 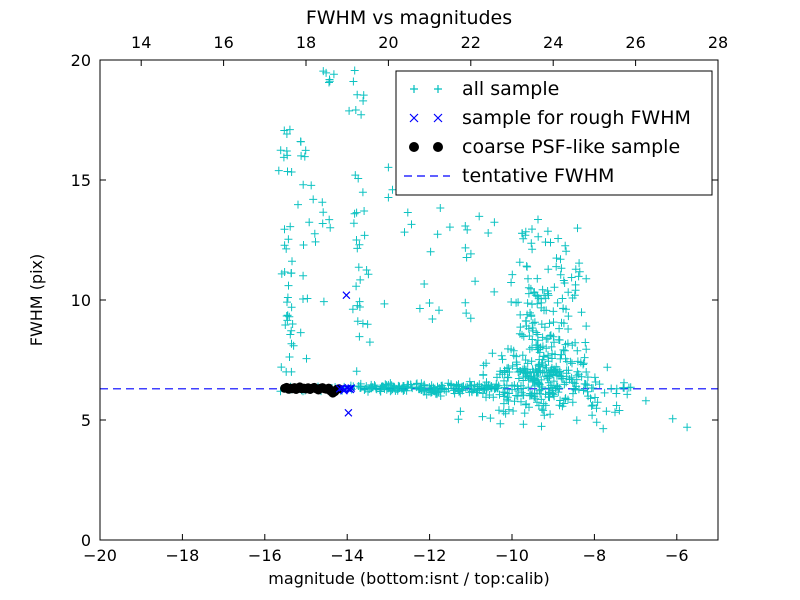 I want to click on x-axis-label: magnitude (bottom:isnt / top:calib), so click(x=408, y=578).